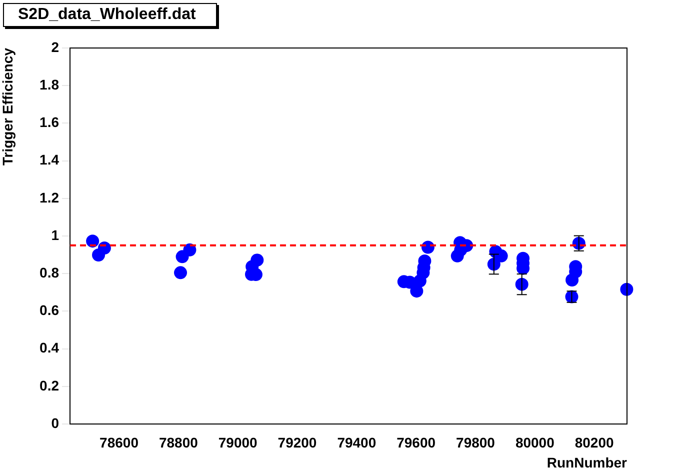 The image size is (696, 472). I want to click on y-axis-title: Trigger Efficiency, so click(8, 107).